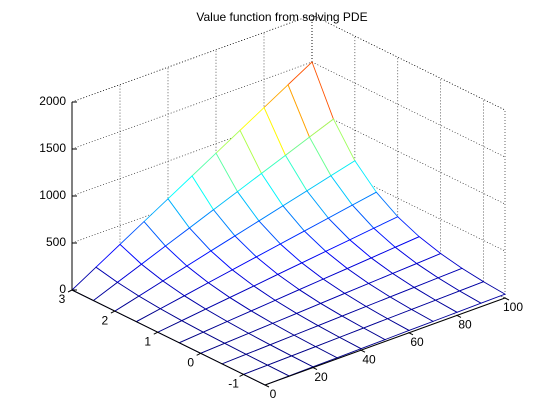  Describe the element at coordinates (273, 394) in the screenshot. I see `x-tick-label: 0` at that location.